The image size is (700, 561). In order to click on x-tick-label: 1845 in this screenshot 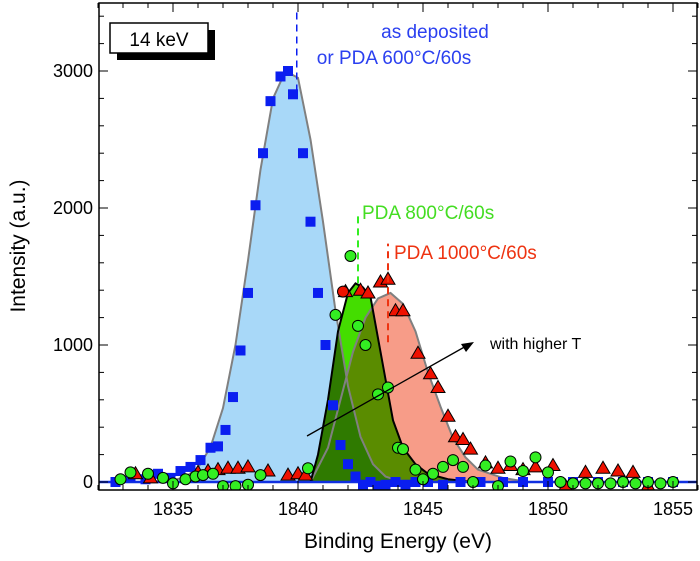, I will do `click(423, 509)`.